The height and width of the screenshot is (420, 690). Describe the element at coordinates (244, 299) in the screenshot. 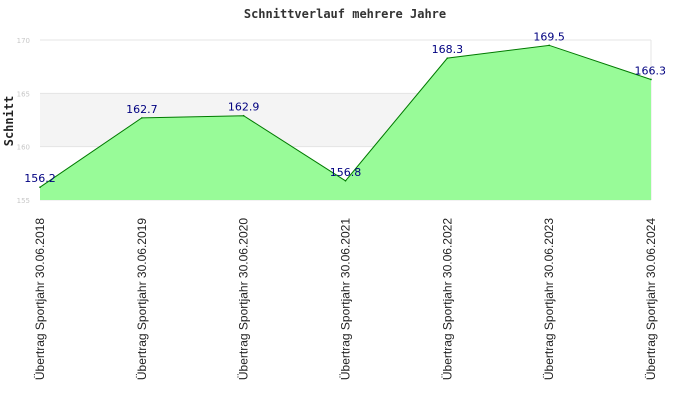

I see `x-tick-label: Übertrag Sportjahr 30.06.2020` at that location.